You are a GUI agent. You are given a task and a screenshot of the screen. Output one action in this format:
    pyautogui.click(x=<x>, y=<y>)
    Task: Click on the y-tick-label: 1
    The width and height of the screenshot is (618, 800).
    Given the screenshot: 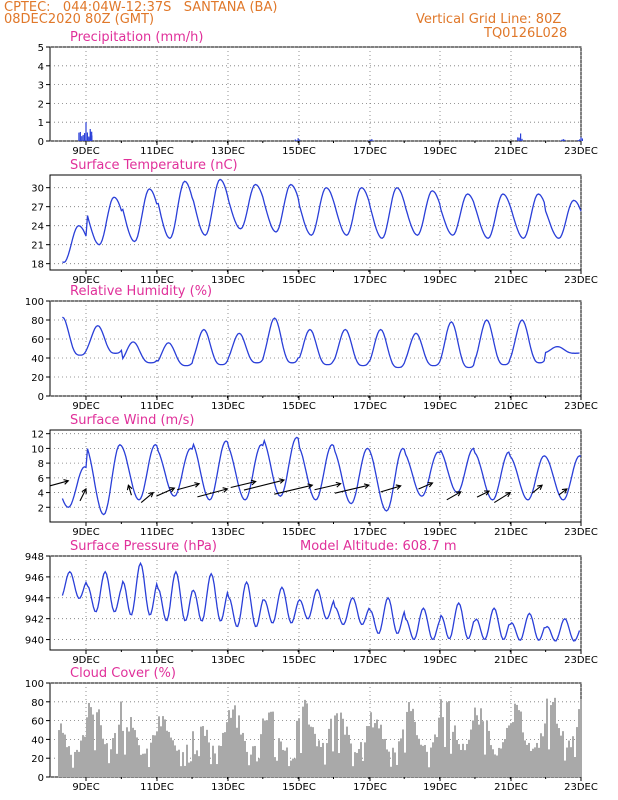 What is the action you would take?
    pyautogui.click(x=41, y=123)
    